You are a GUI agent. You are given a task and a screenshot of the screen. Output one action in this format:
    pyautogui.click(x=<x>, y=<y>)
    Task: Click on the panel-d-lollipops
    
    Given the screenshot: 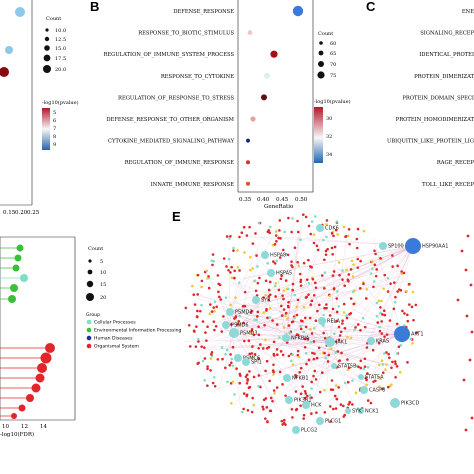 What is the action you would take?
    pyautogui.click(x=27, y=331)
    